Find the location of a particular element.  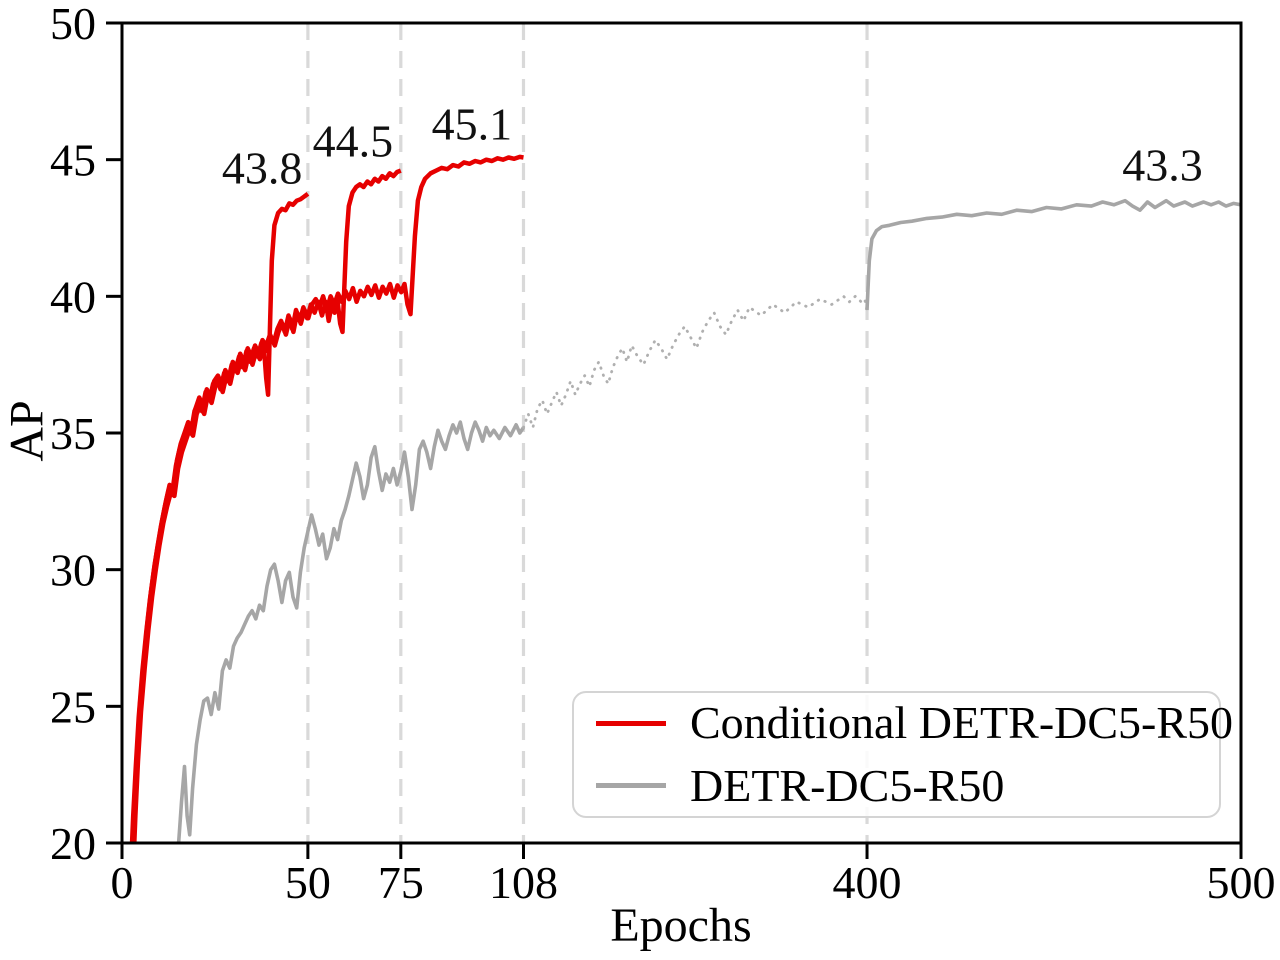

series-4-conditional is located at coordinates (266, 505).